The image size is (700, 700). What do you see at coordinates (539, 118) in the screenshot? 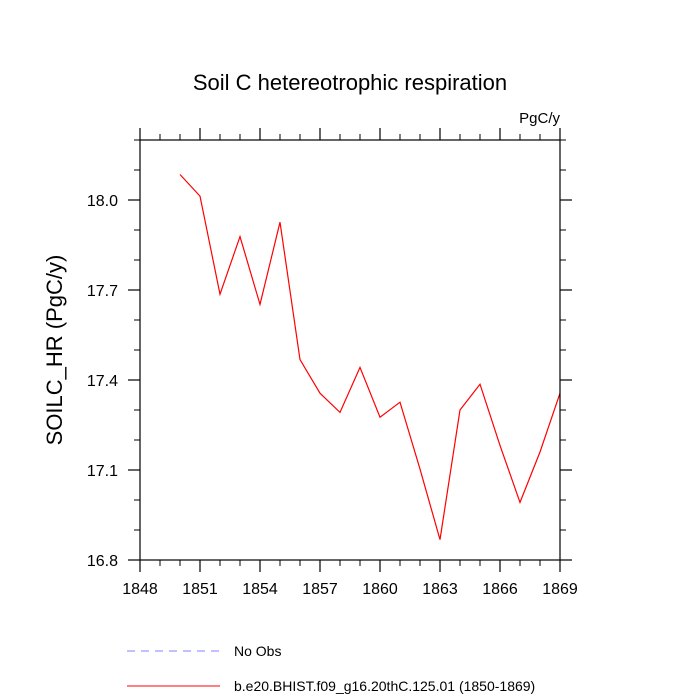
I see `units-label: PgC/y` at bounding box center [539, 118].